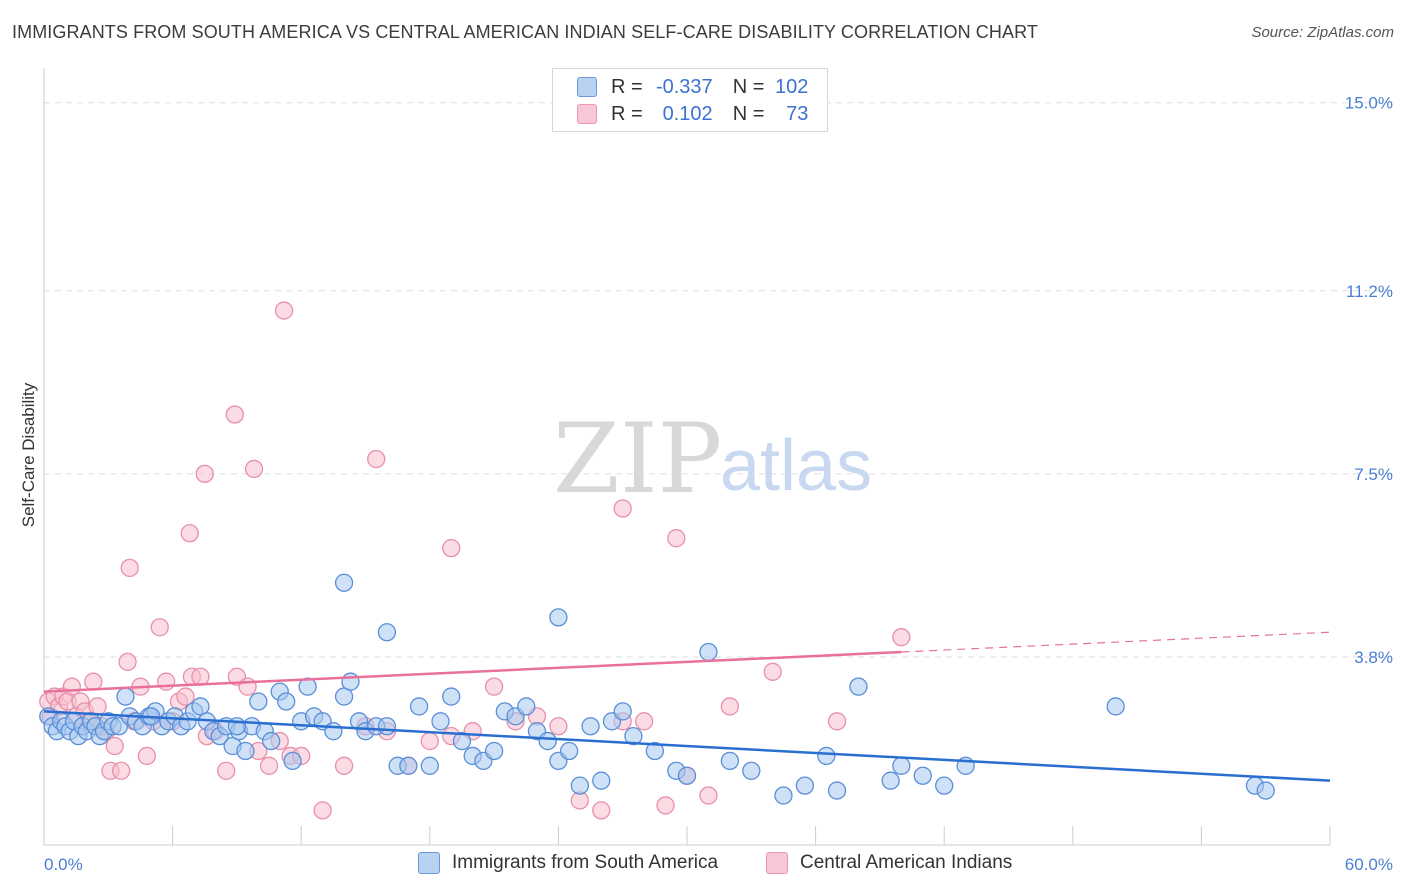  I want to click on x-tick-label: 0.0%, so click(63, 864).